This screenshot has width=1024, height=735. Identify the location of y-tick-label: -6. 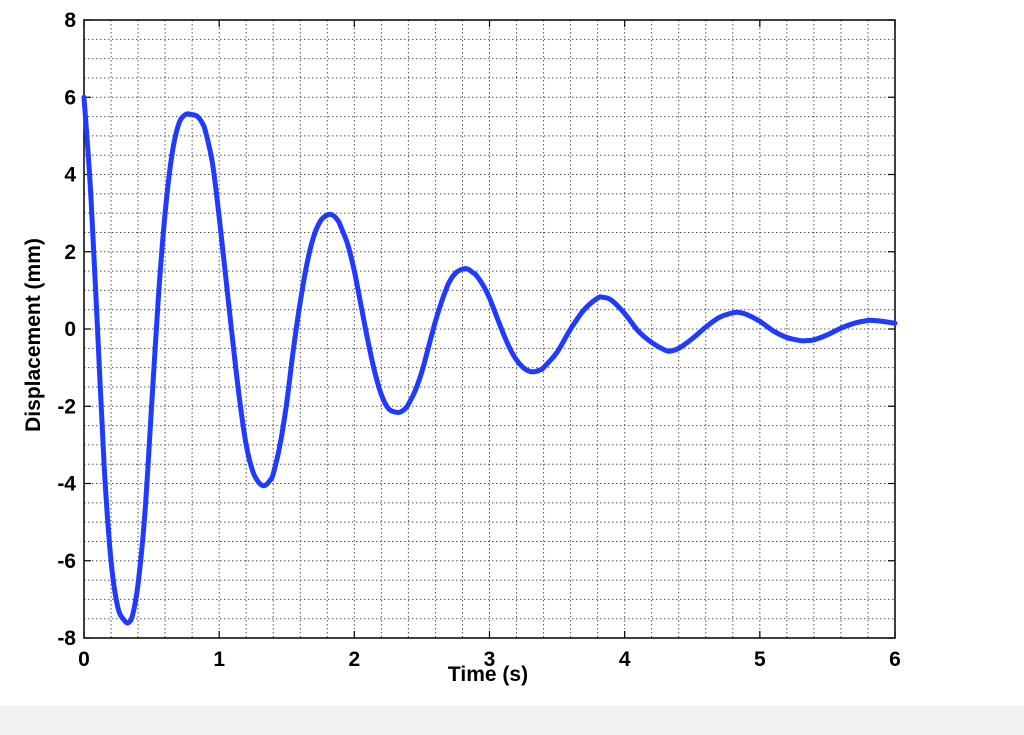
(66, 561).